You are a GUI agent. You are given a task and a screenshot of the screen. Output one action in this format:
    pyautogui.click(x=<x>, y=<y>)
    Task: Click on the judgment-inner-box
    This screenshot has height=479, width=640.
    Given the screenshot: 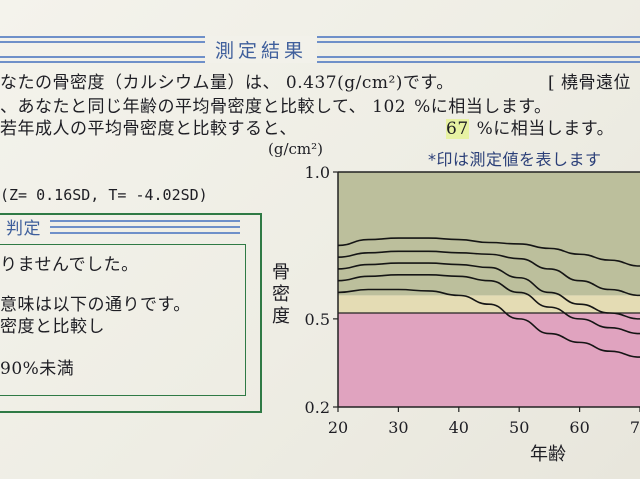 What is the action you would take?
    pyautogui.click(x=123, y=320)
    